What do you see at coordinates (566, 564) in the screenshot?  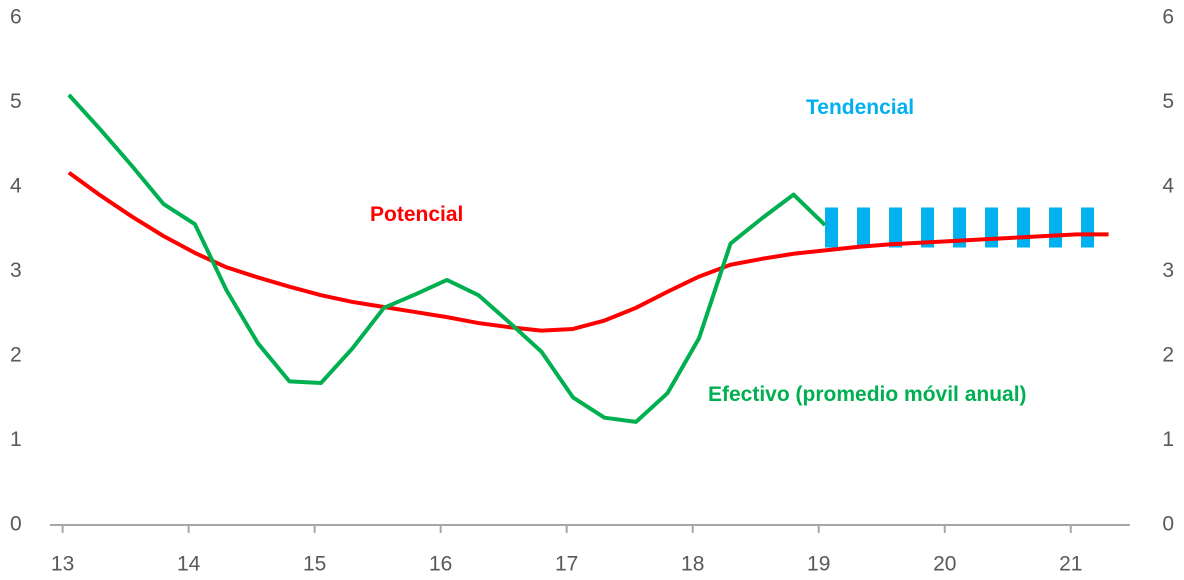 I see `x-tick-label: 17` at bounding box center [566, 564].